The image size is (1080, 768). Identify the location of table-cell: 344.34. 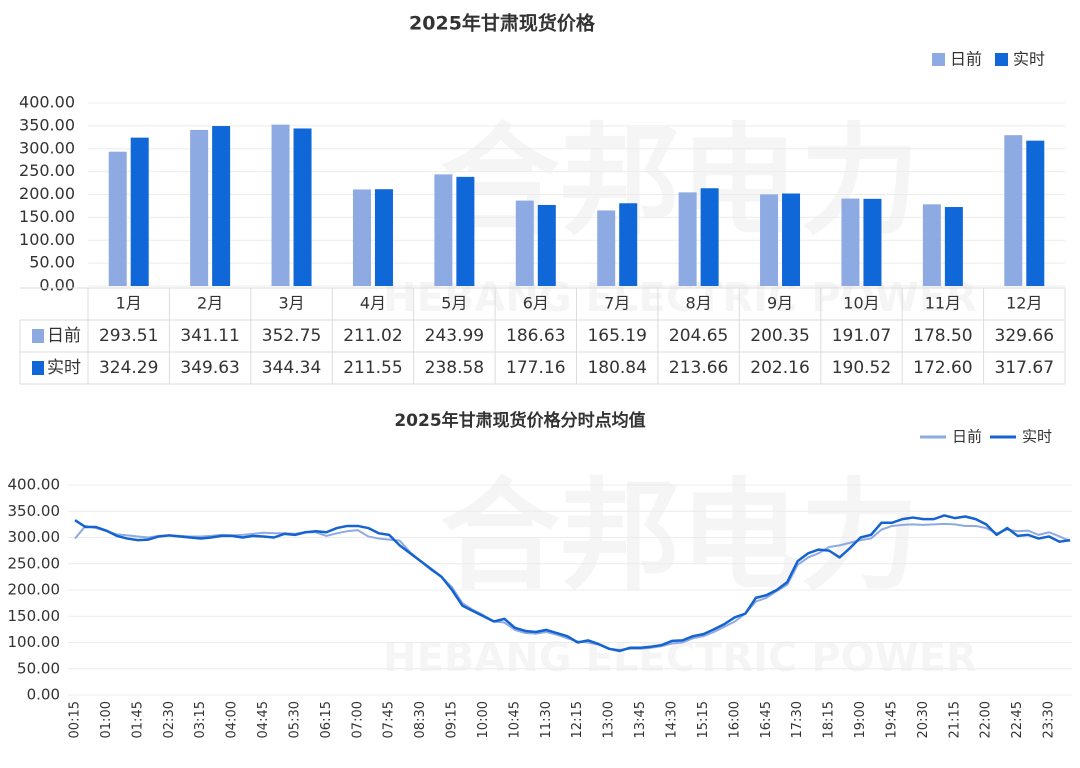
(291, 368).